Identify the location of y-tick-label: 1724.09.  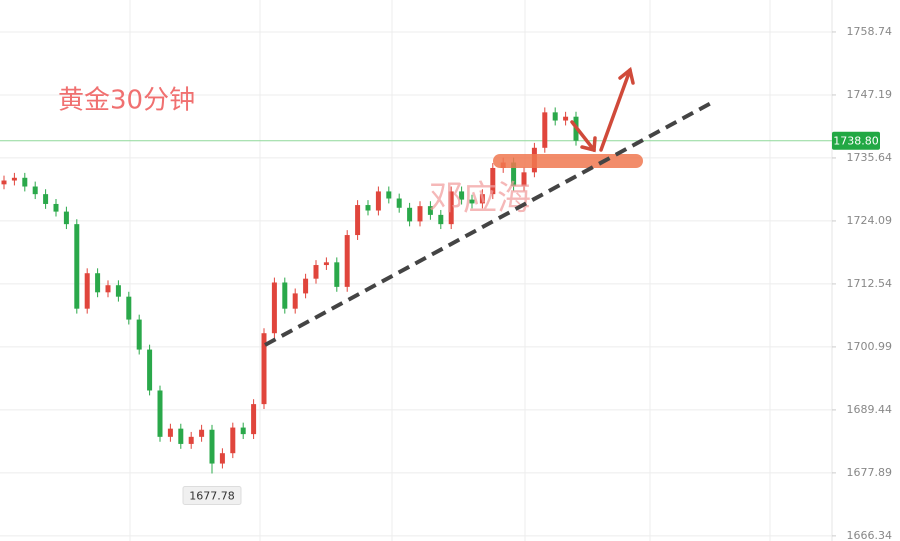
(870, 220).